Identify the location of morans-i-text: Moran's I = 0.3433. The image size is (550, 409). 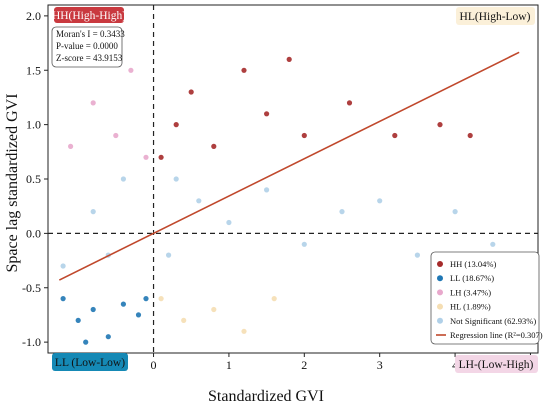
(90, 34).